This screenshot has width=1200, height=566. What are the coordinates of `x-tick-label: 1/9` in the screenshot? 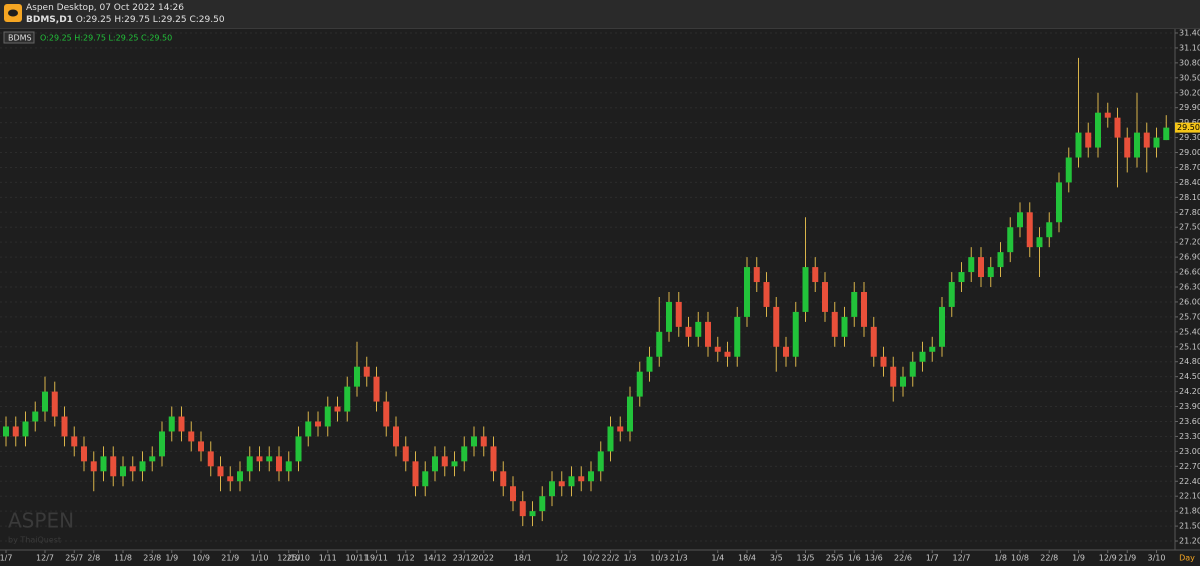 It's located at (171, 558).